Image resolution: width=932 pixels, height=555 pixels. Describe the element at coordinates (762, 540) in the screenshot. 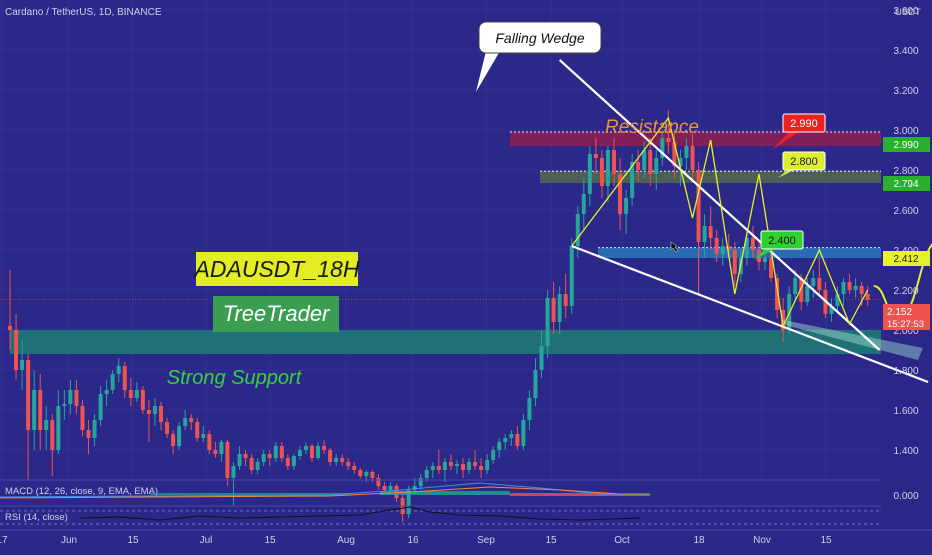

I see `time-tick-label: Nov` at that location.